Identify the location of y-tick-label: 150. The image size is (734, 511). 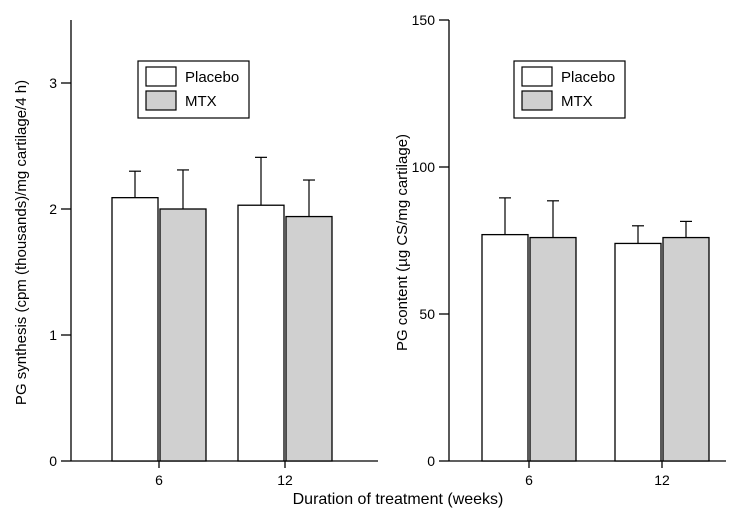
(424, 20).